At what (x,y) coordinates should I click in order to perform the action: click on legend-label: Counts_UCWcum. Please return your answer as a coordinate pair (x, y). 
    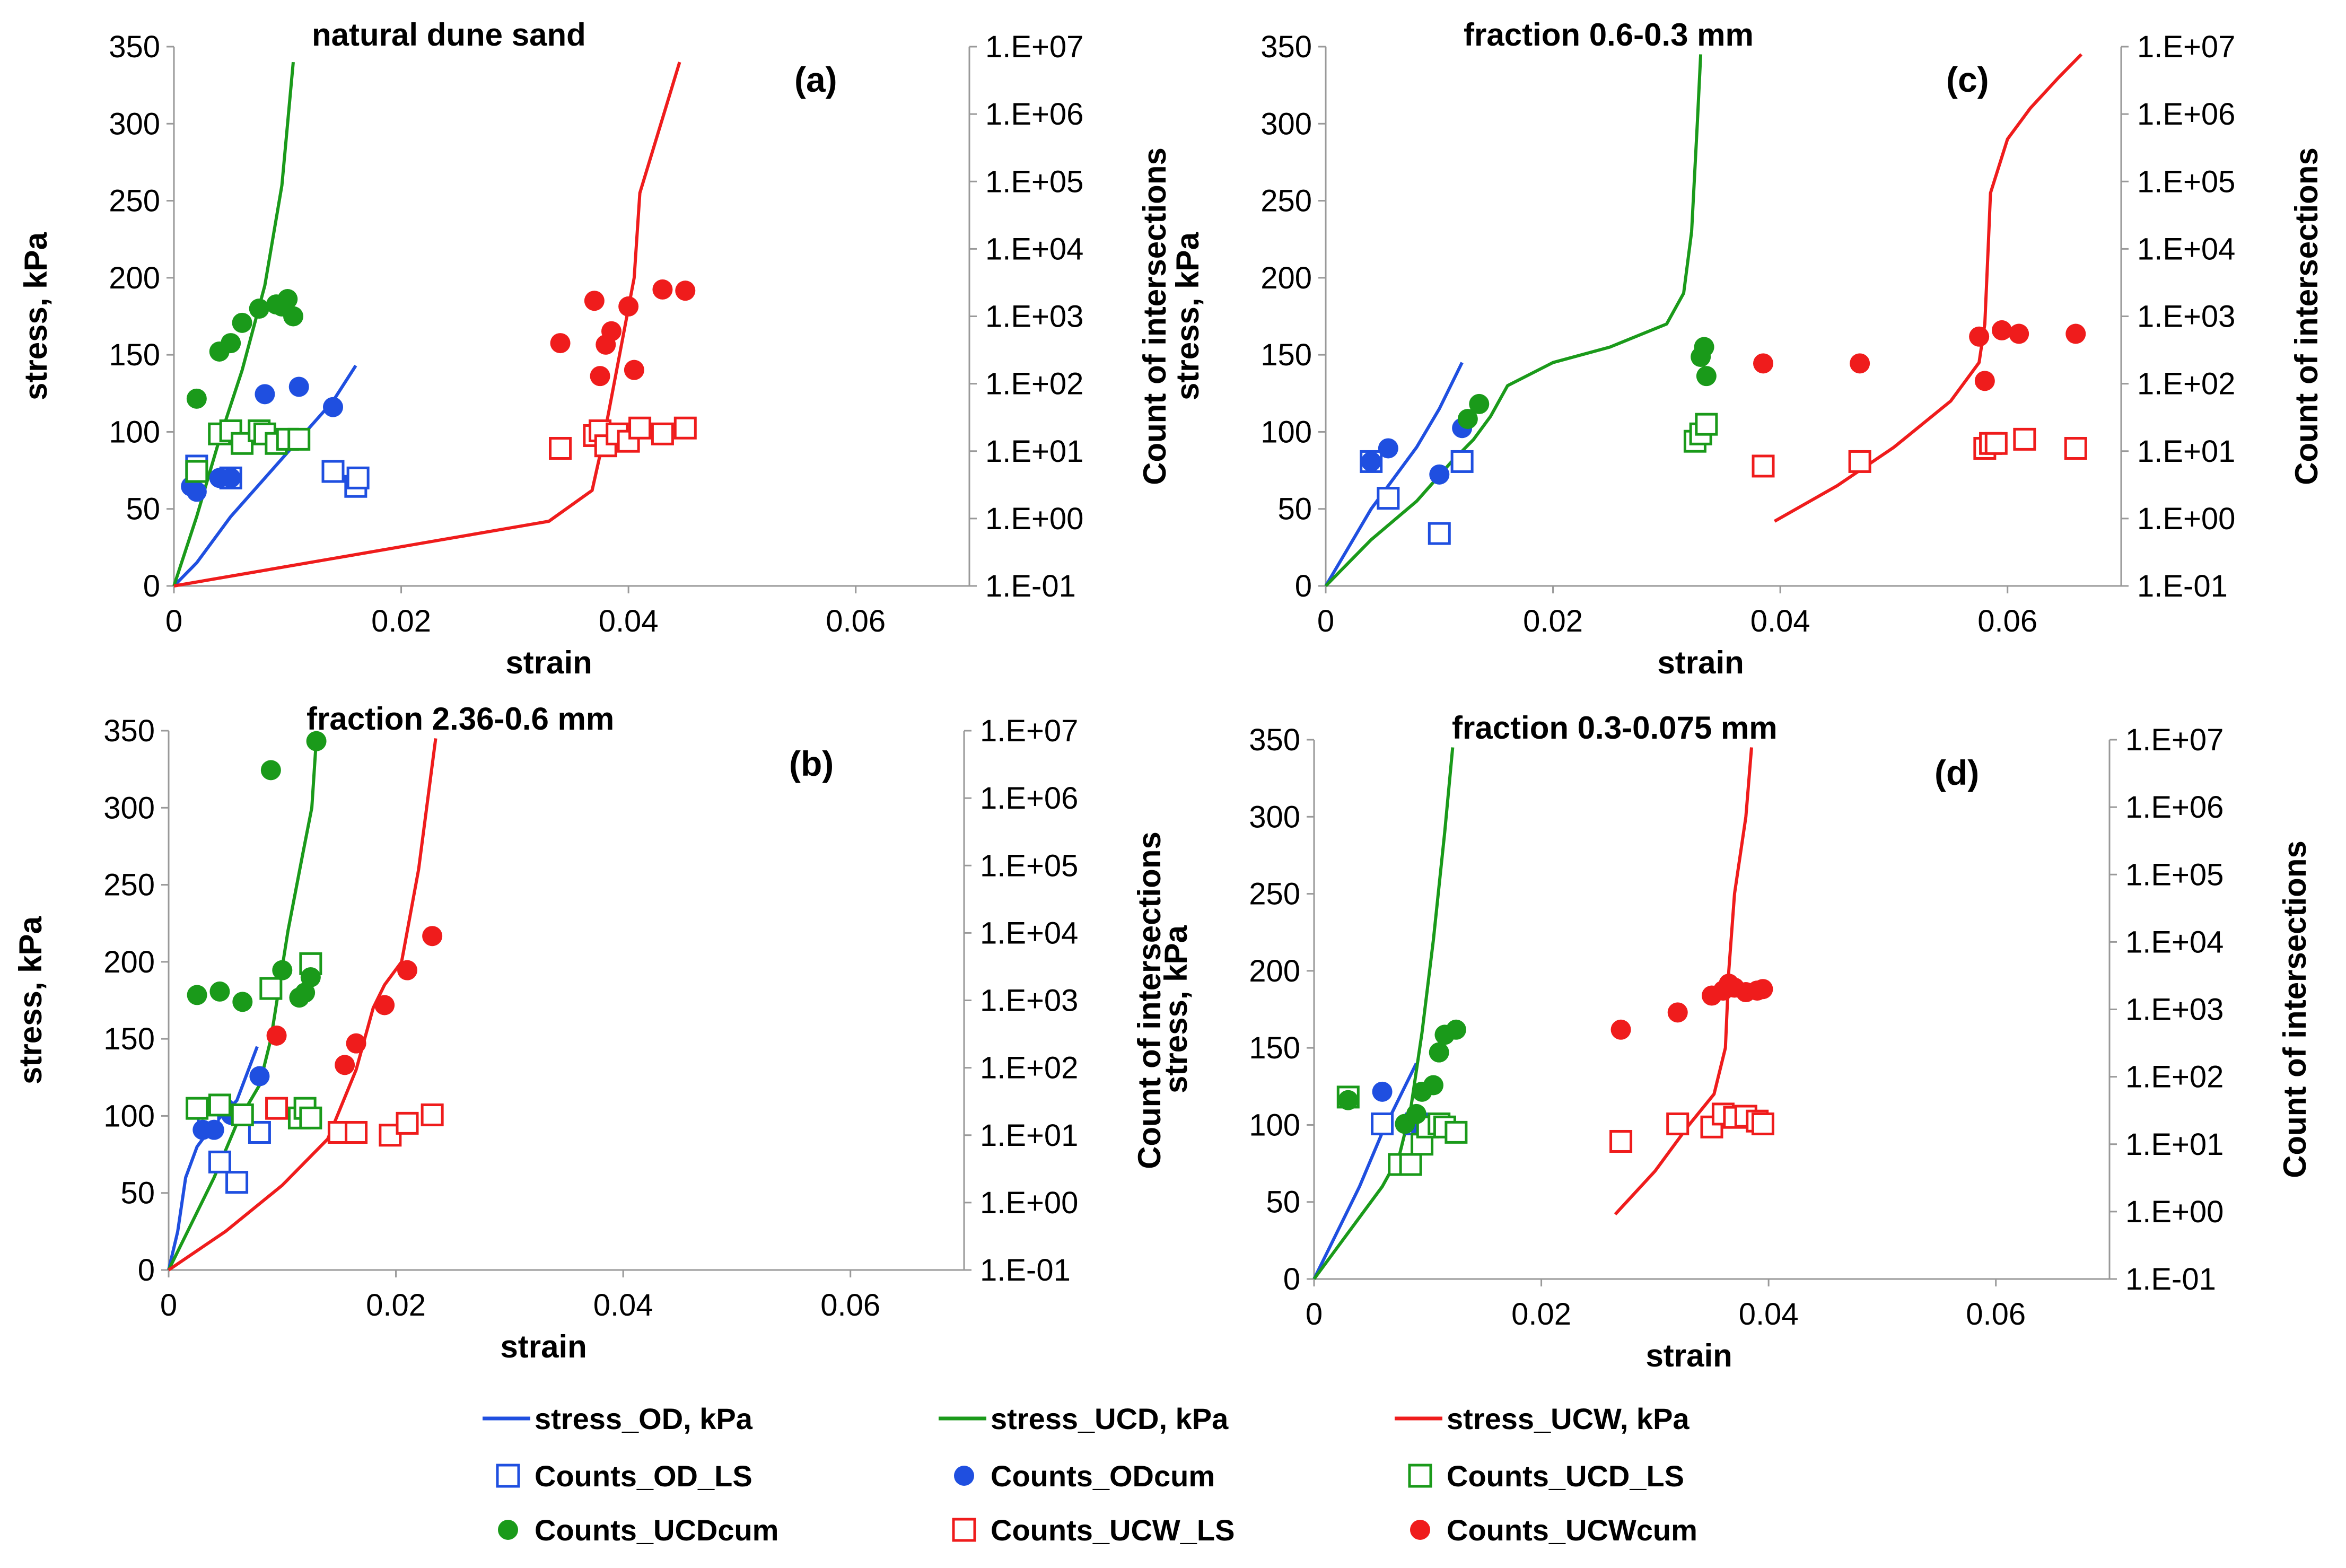
    Looking at the image, I should click on (1572, 1530).